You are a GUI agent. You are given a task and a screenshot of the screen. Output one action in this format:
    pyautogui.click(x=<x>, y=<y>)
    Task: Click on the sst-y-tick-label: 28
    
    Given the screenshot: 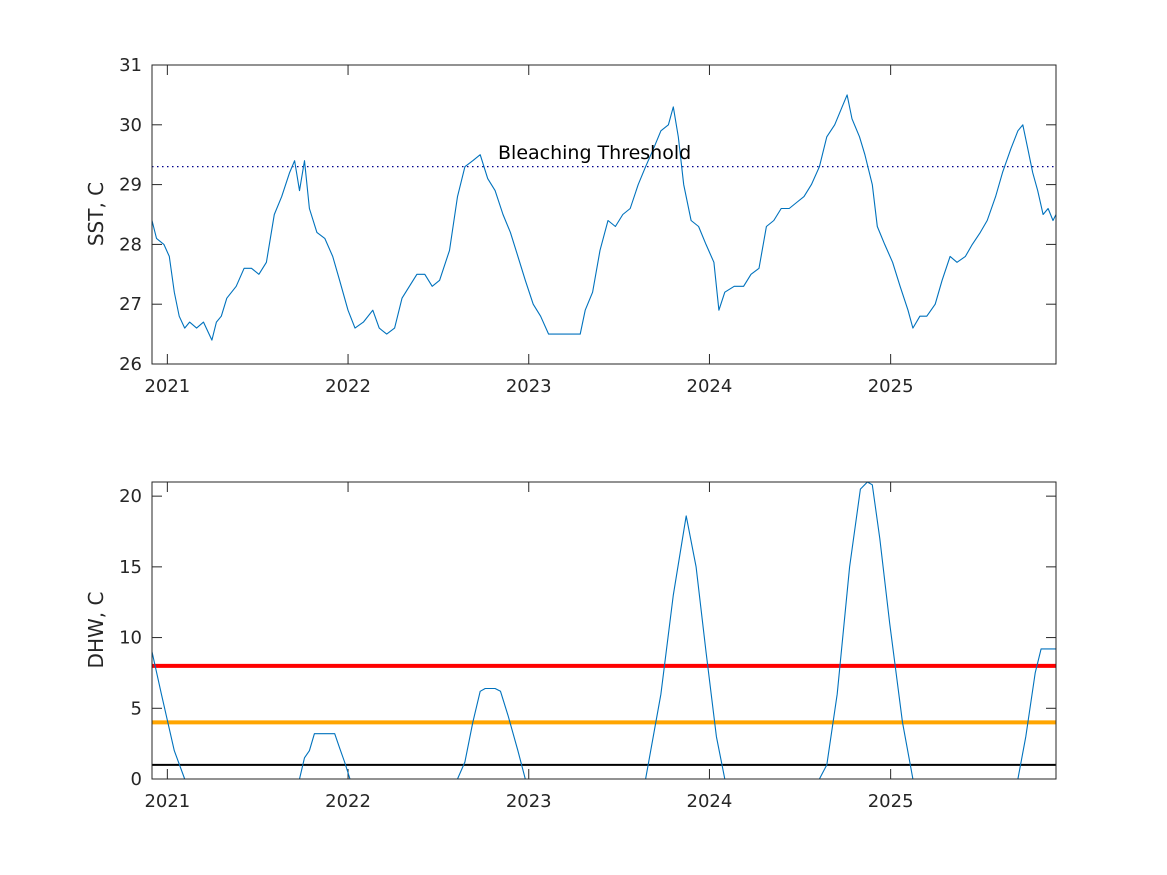 What is the action you would take?
    pyautogui.click(x=130, y=244)
    